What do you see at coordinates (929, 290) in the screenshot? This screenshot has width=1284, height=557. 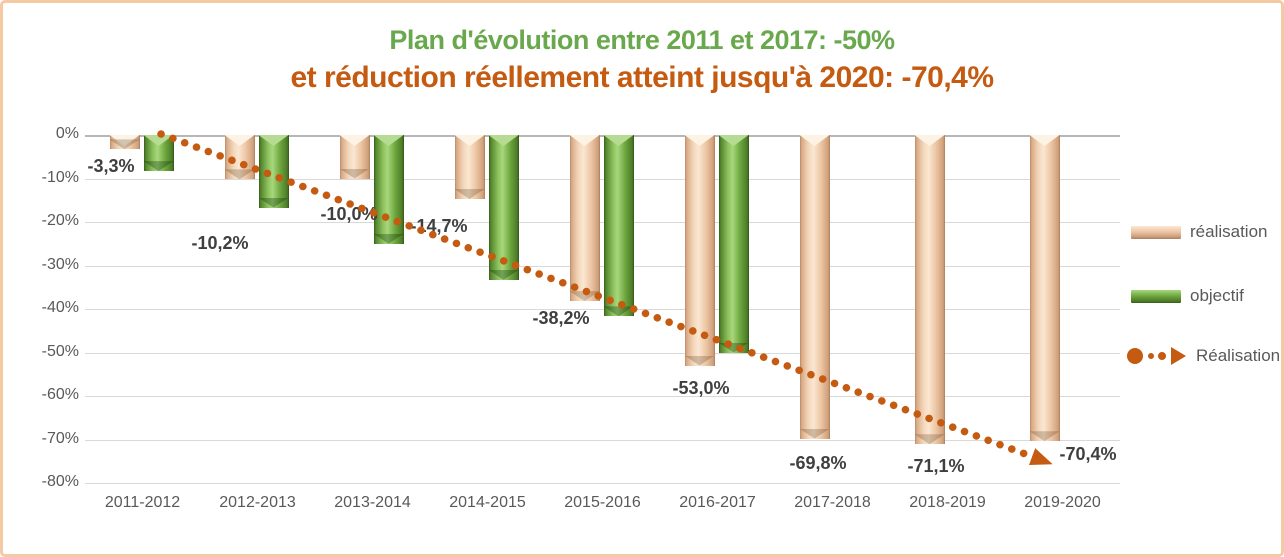 I see `bar-realisation-2018-2019` at bounding box center [929, 290].